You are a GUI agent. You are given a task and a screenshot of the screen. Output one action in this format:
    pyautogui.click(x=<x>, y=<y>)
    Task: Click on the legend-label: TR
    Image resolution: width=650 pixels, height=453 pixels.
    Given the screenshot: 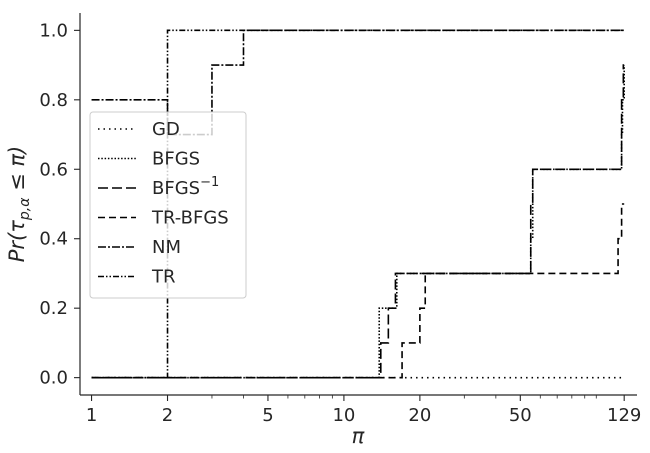 What is the action you would take?
    pyautogui.click(x=163, y=277)
    